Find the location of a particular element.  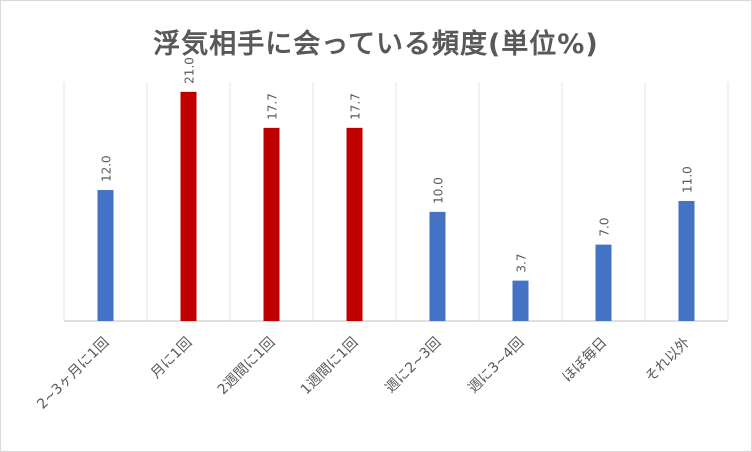

x-tick-label: ほぼ毎日 is located at coordinates (584, 360).